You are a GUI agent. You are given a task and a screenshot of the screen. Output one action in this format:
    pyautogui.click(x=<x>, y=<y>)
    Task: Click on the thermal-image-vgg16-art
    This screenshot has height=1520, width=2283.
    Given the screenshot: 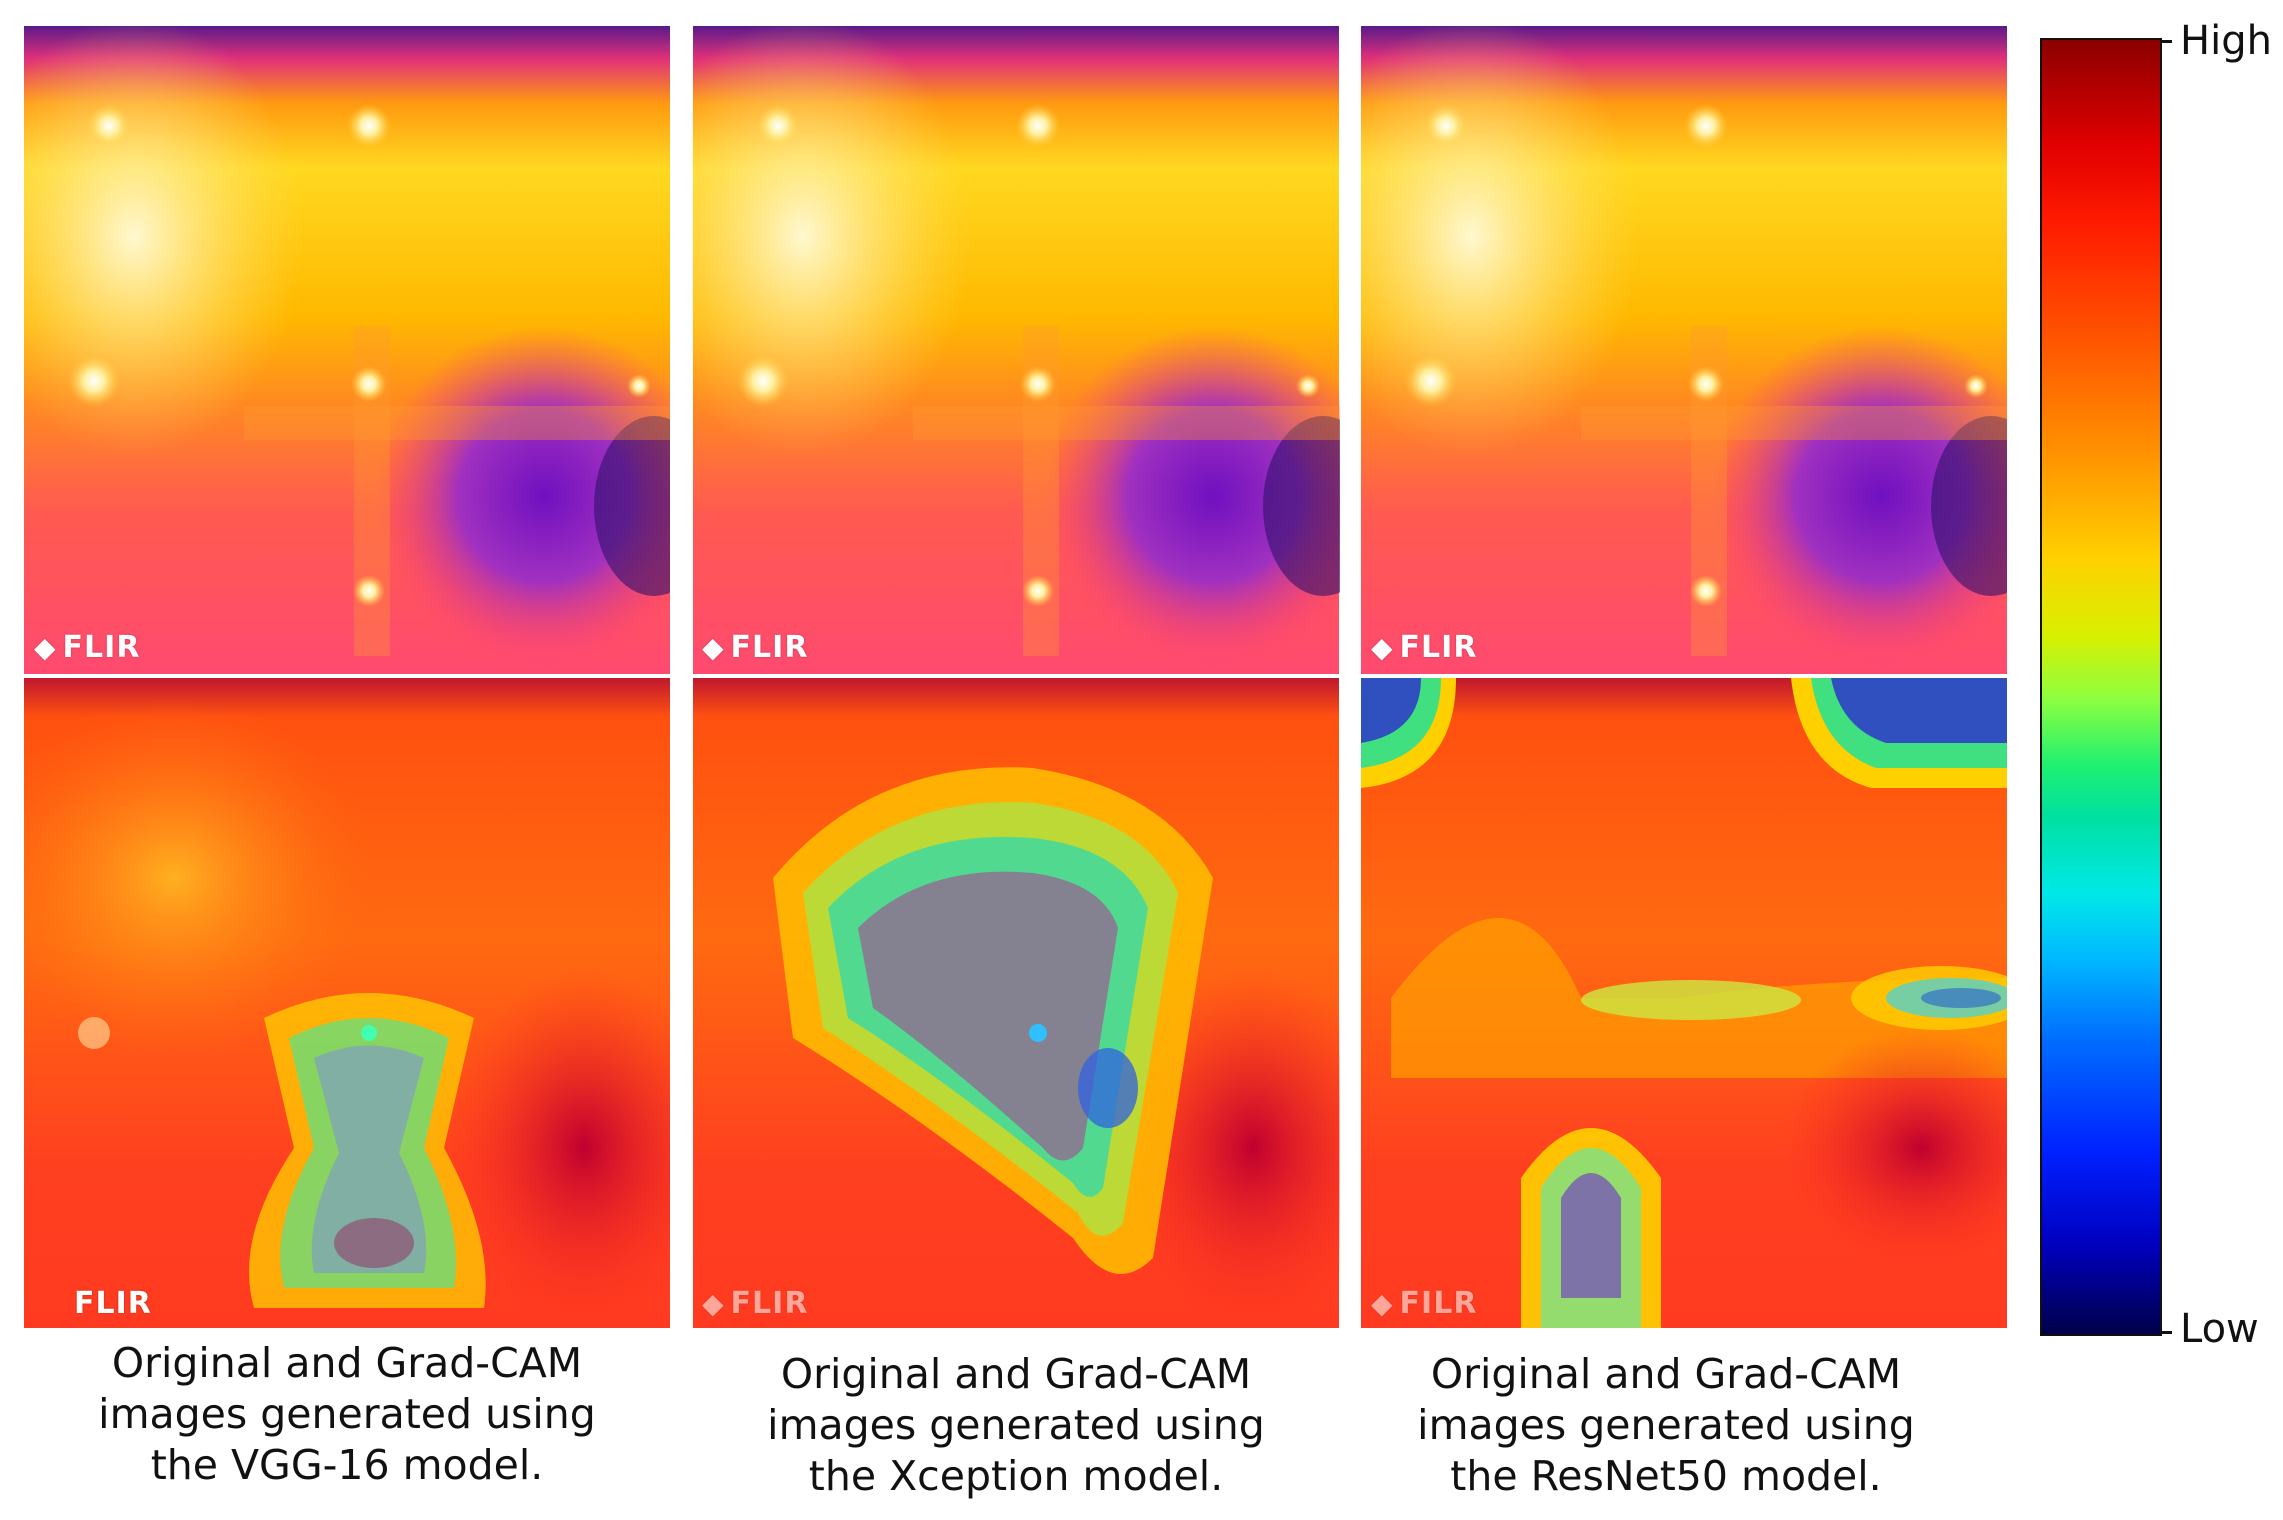 What is the action you would take?
    pyautogui.click(x=347, y=350)
    